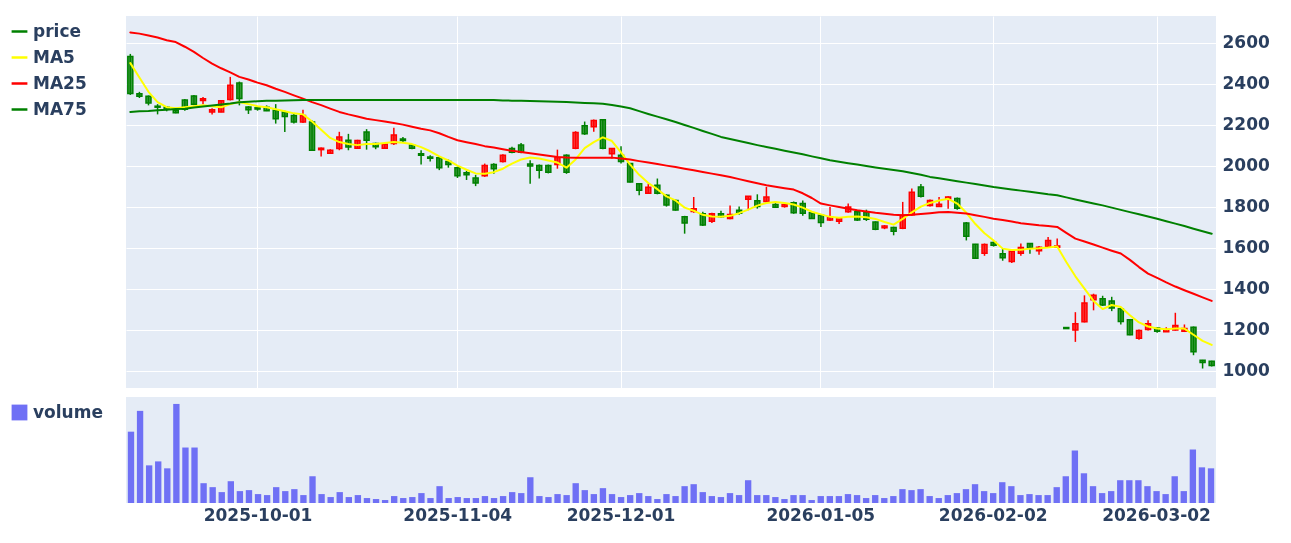 This screenshot has height=543, width=1291. What do you see at coordinates (1246, 165) in the screenshot?
I see `y-tick-label: 2000` at bounding box center [1246, 165].